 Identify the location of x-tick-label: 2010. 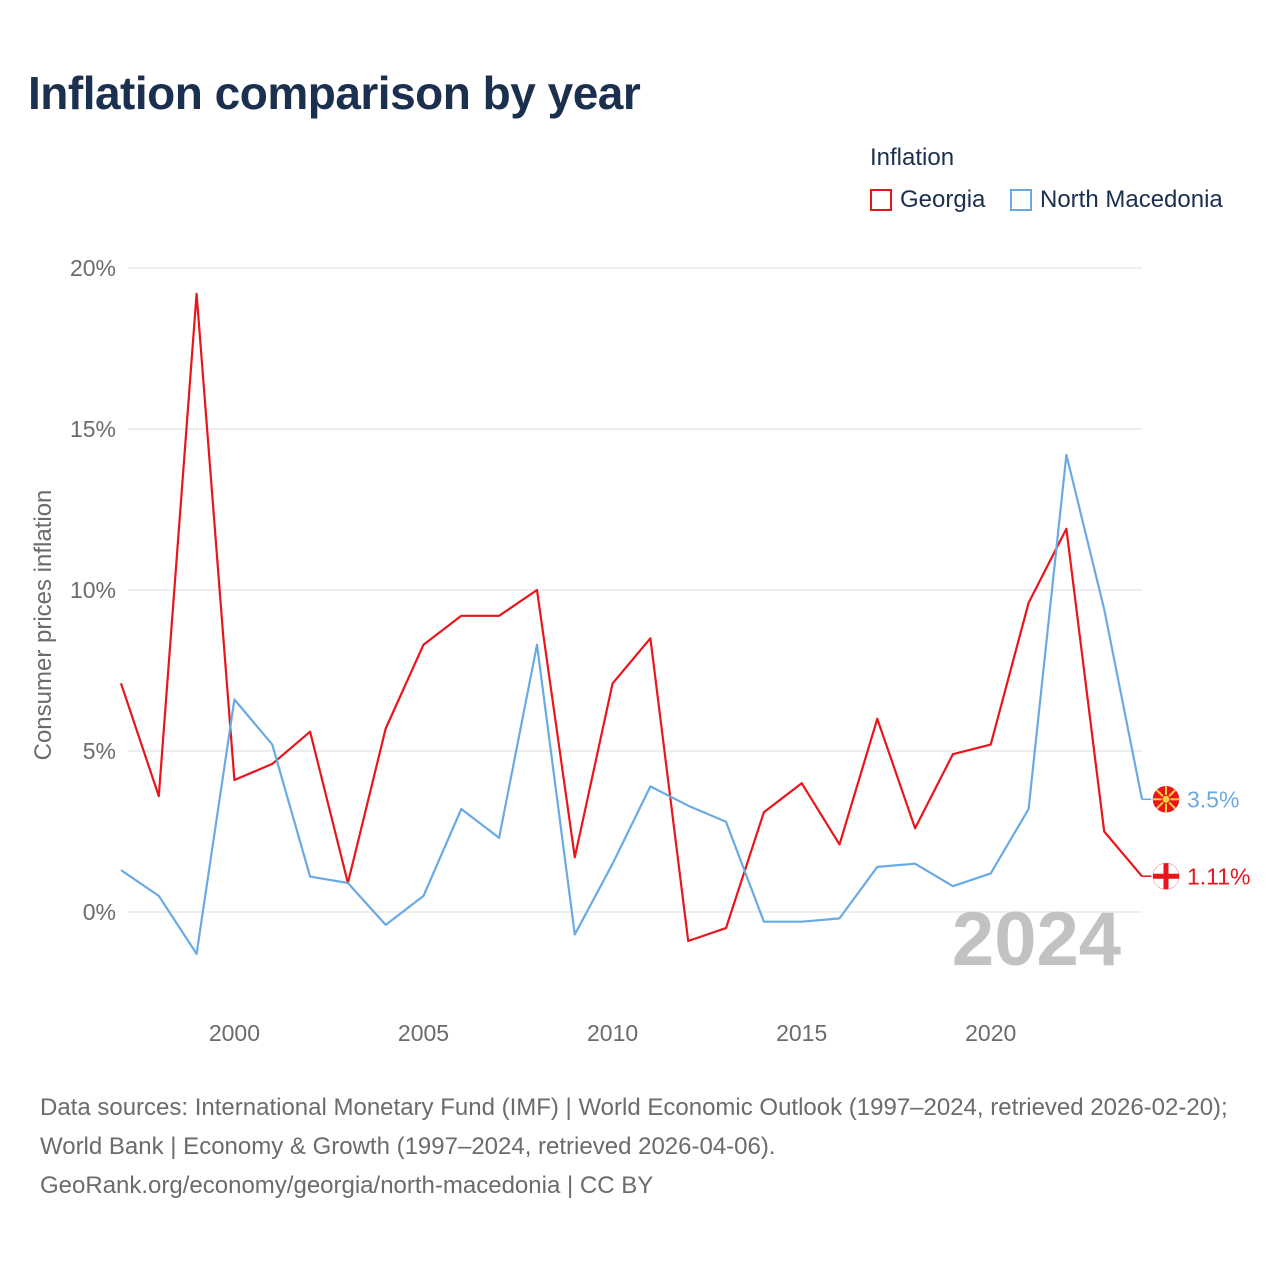
(612, 1033).